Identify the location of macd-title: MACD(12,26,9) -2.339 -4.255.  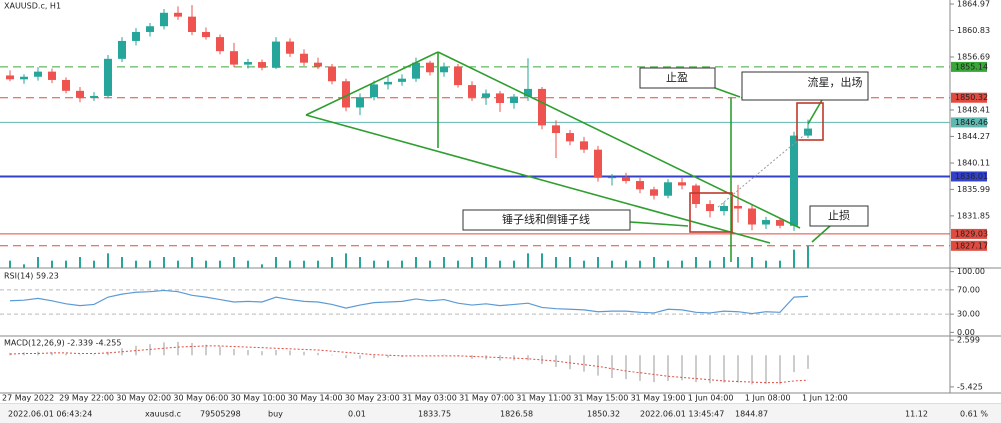
(62, 343).